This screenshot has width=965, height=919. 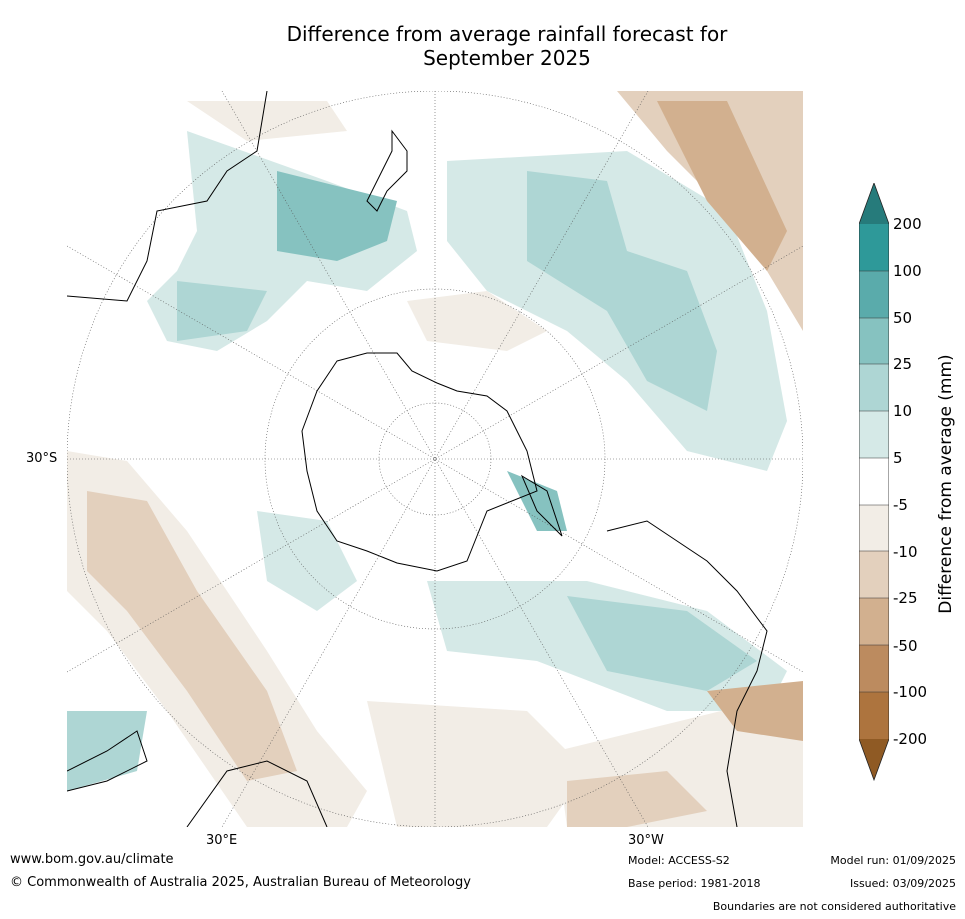 I want to click on colorbar, so click(x=874, y=482).